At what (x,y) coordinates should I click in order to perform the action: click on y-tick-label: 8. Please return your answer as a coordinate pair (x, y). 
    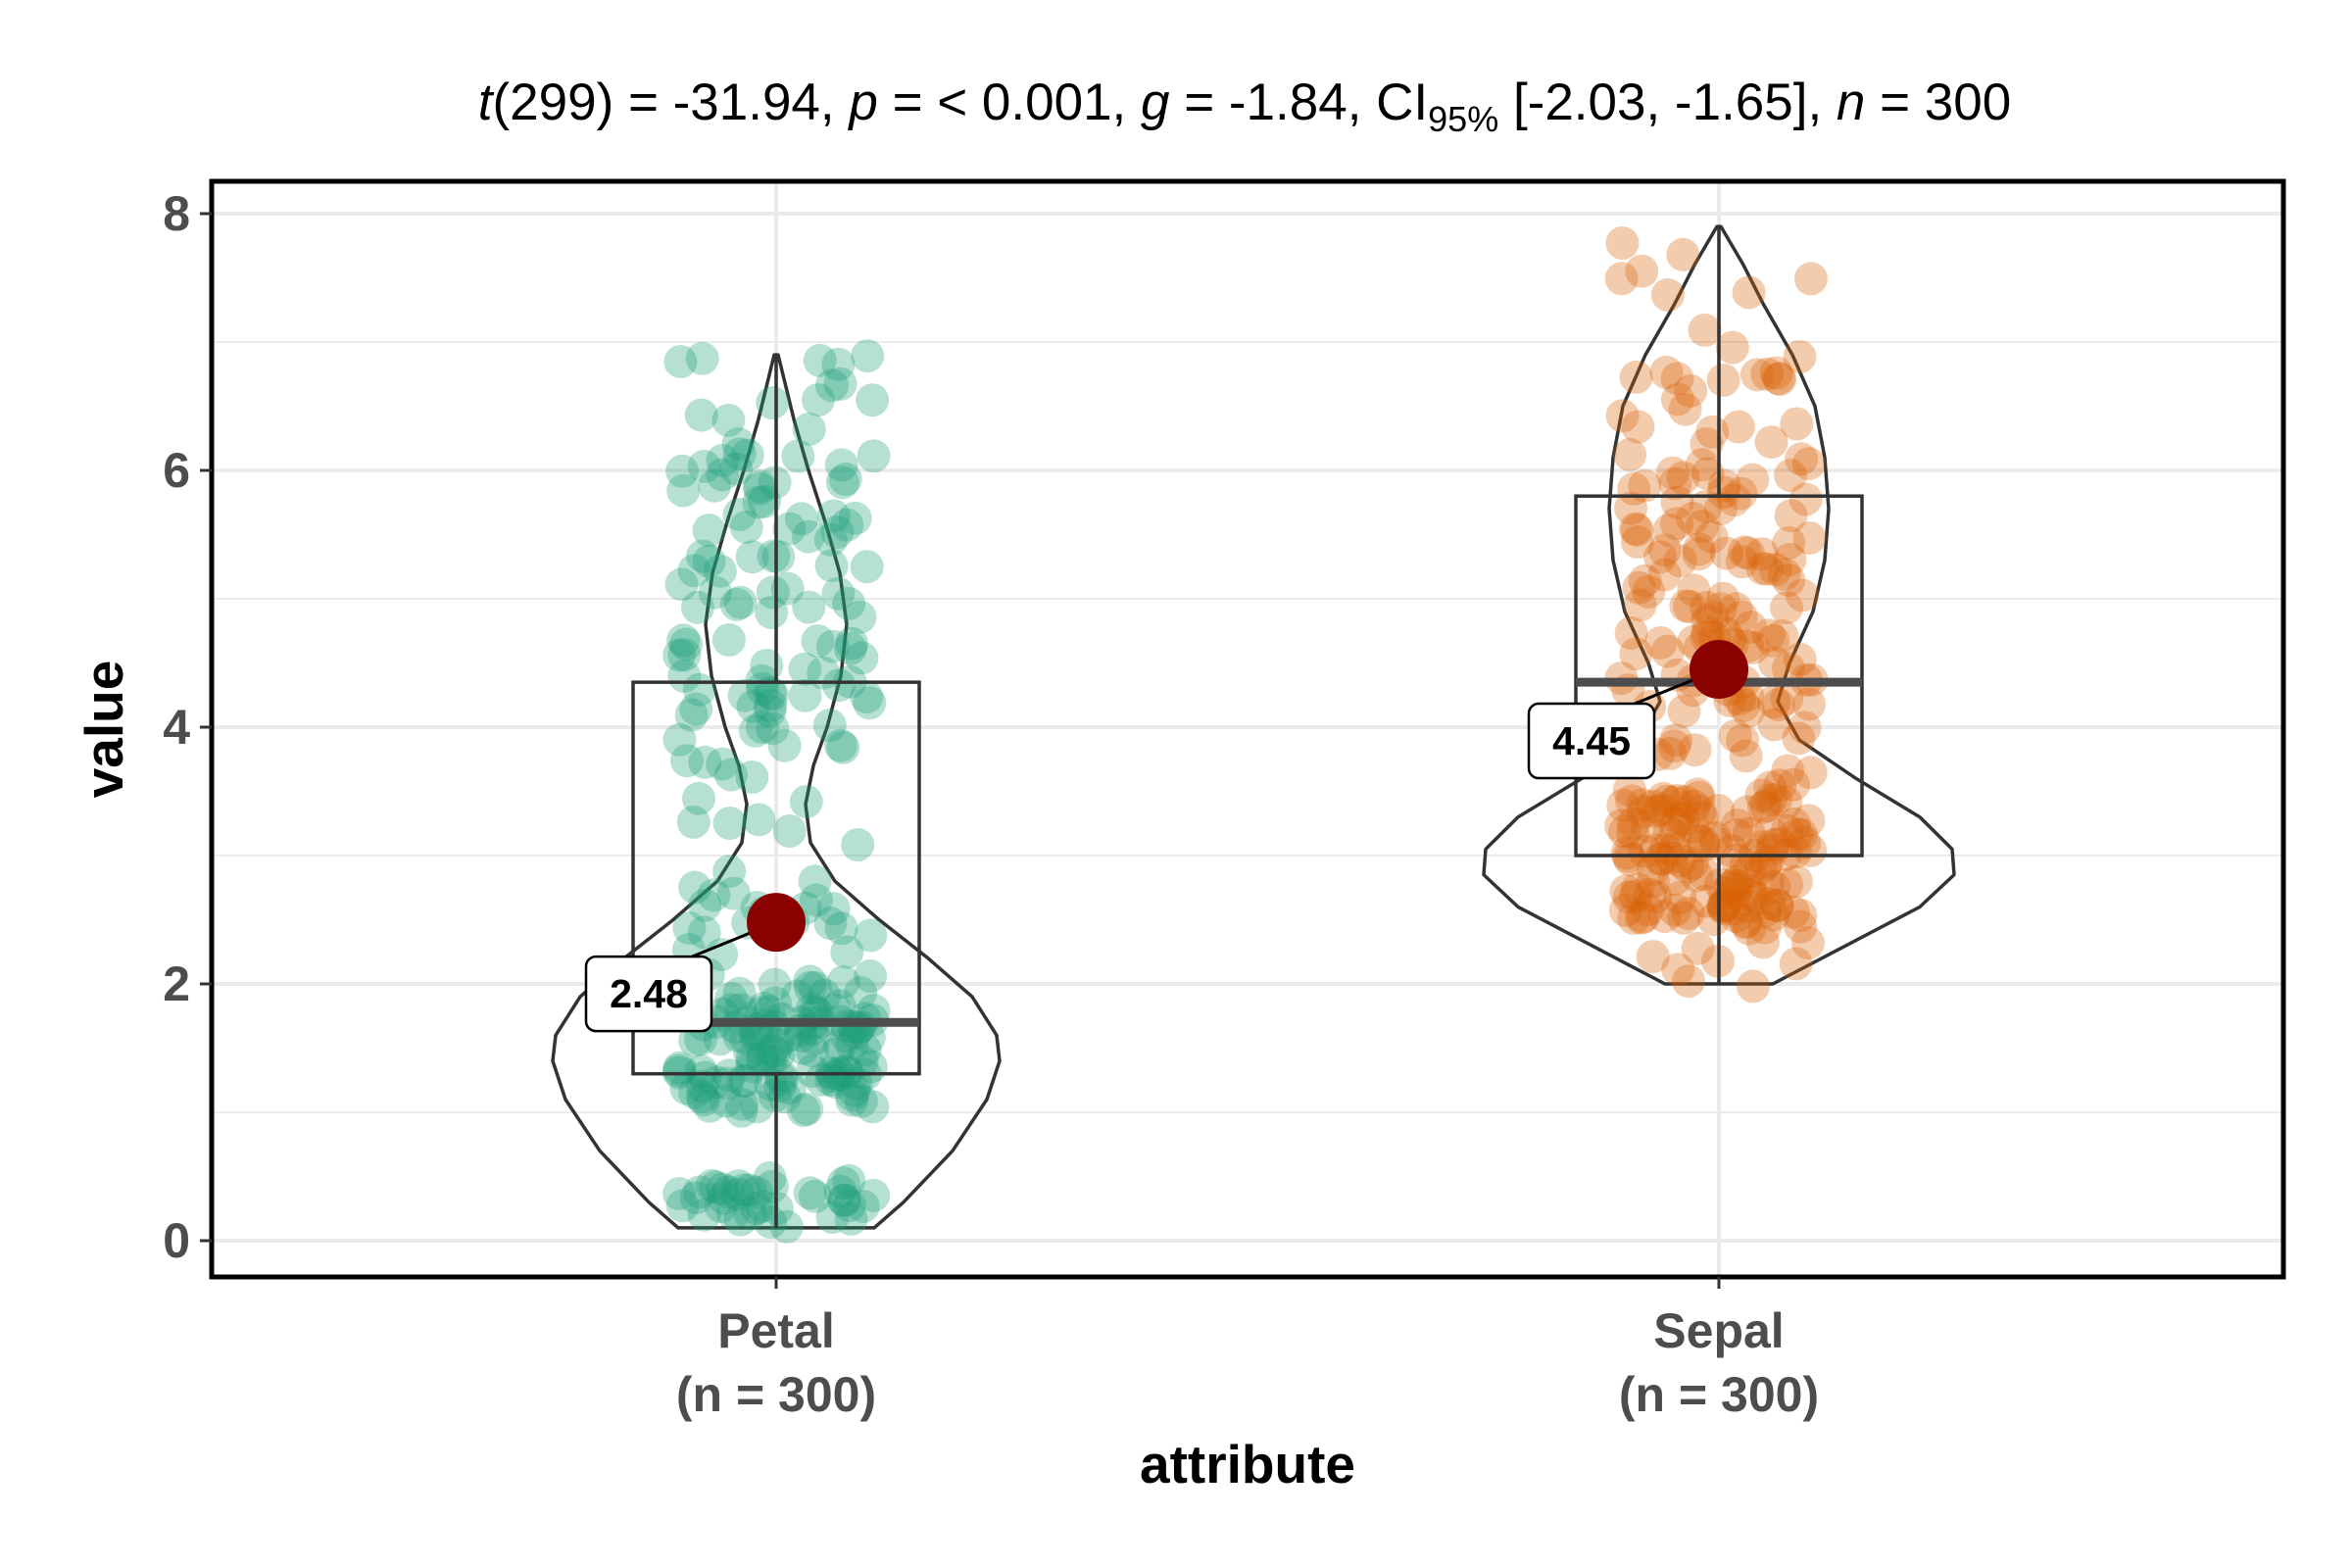
    Looking at the image, I should click on (176, 213).